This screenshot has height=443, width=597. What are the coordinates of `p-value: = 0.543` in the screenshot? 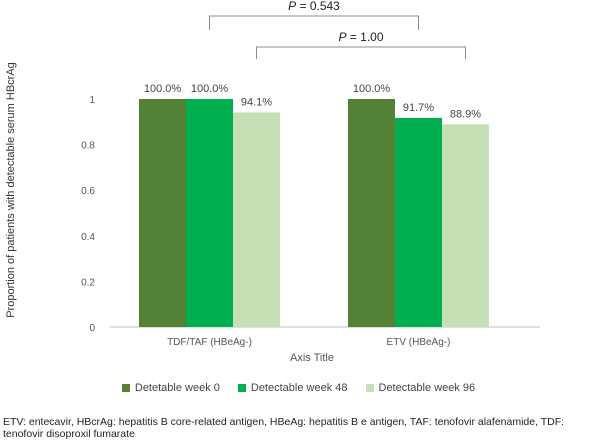 It's located at (318, 6).